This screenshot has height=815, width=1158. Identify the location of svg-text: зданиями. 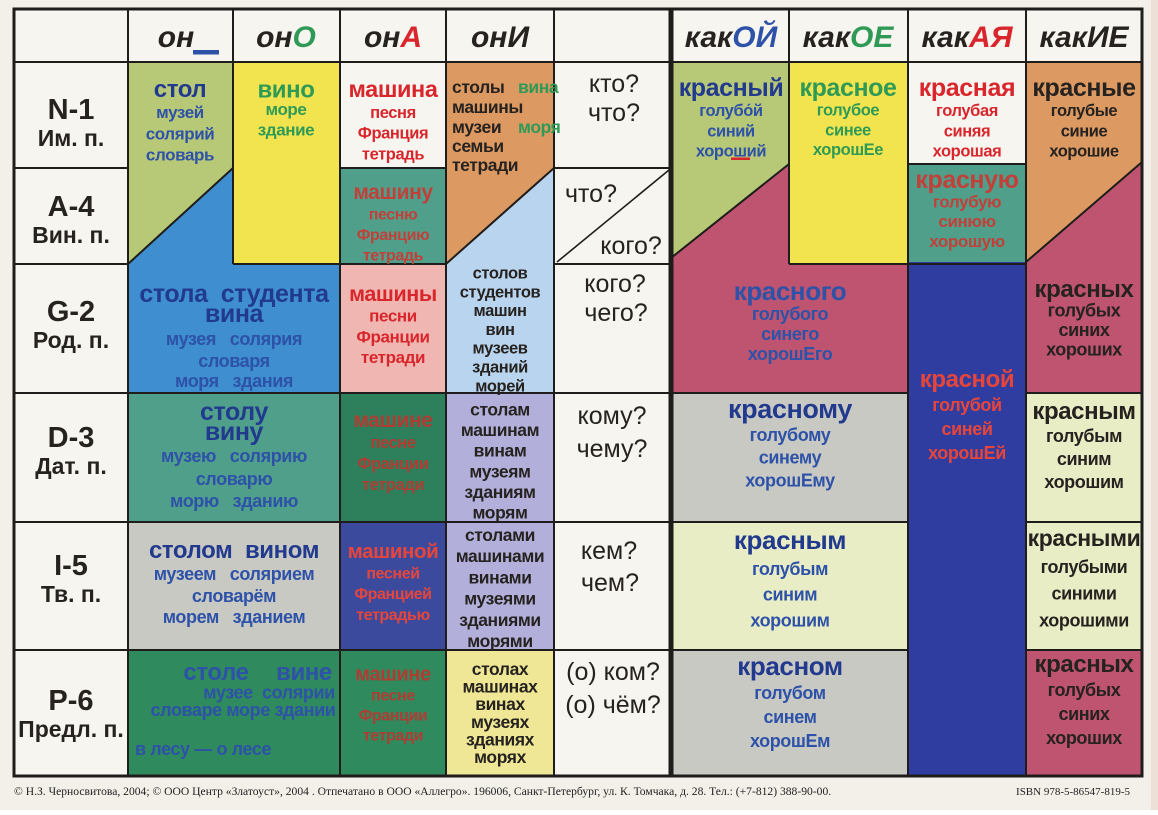
(500, 620).